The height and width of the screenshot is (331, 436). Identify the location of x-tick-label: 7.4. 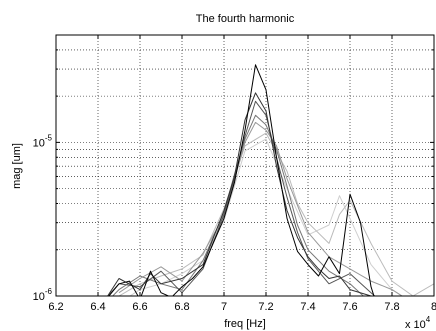
(307, 307).